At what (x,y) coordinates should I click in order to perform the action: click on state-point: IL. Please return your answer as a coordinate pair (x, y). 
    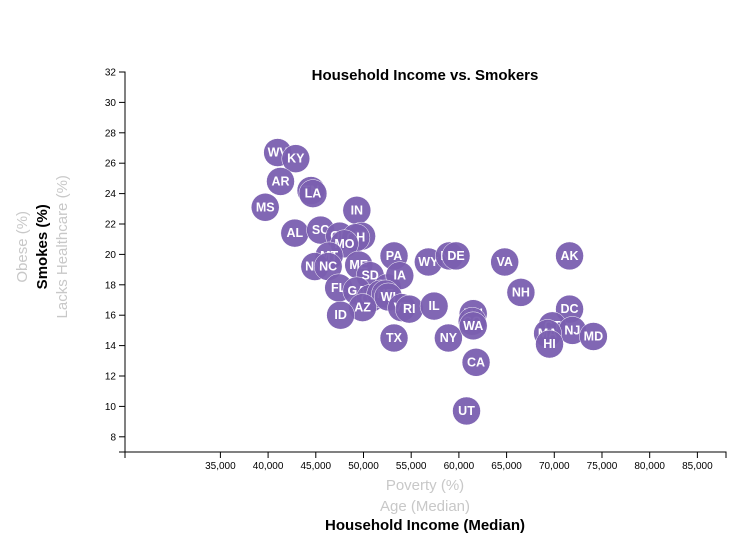
    Looking at the image, I should click on (434, 306).